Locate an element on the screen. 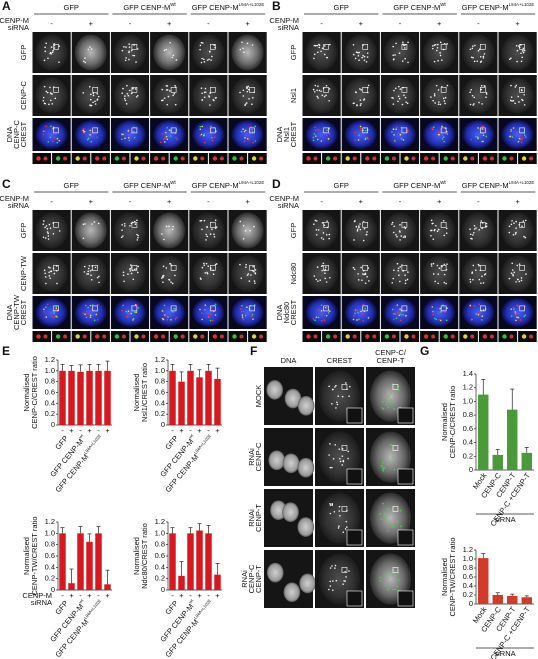 The width and height of the screenshot is (538, 659). inset is located at coordinates (354, 415).